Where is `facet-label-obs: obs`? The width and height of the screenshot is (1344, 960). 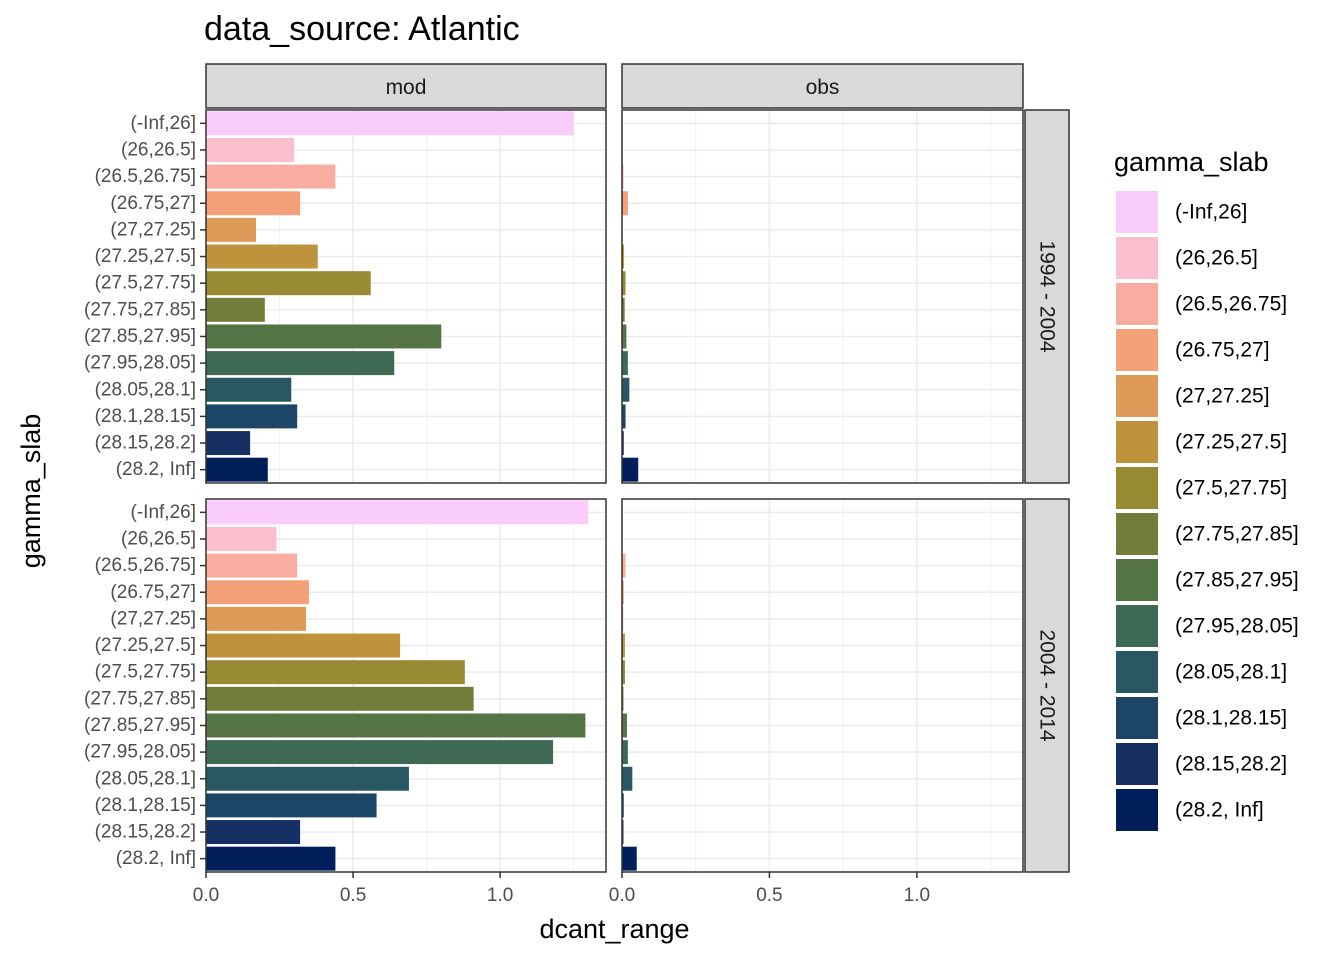 facet-label-obs: obs is located at coordinates (823, 87).